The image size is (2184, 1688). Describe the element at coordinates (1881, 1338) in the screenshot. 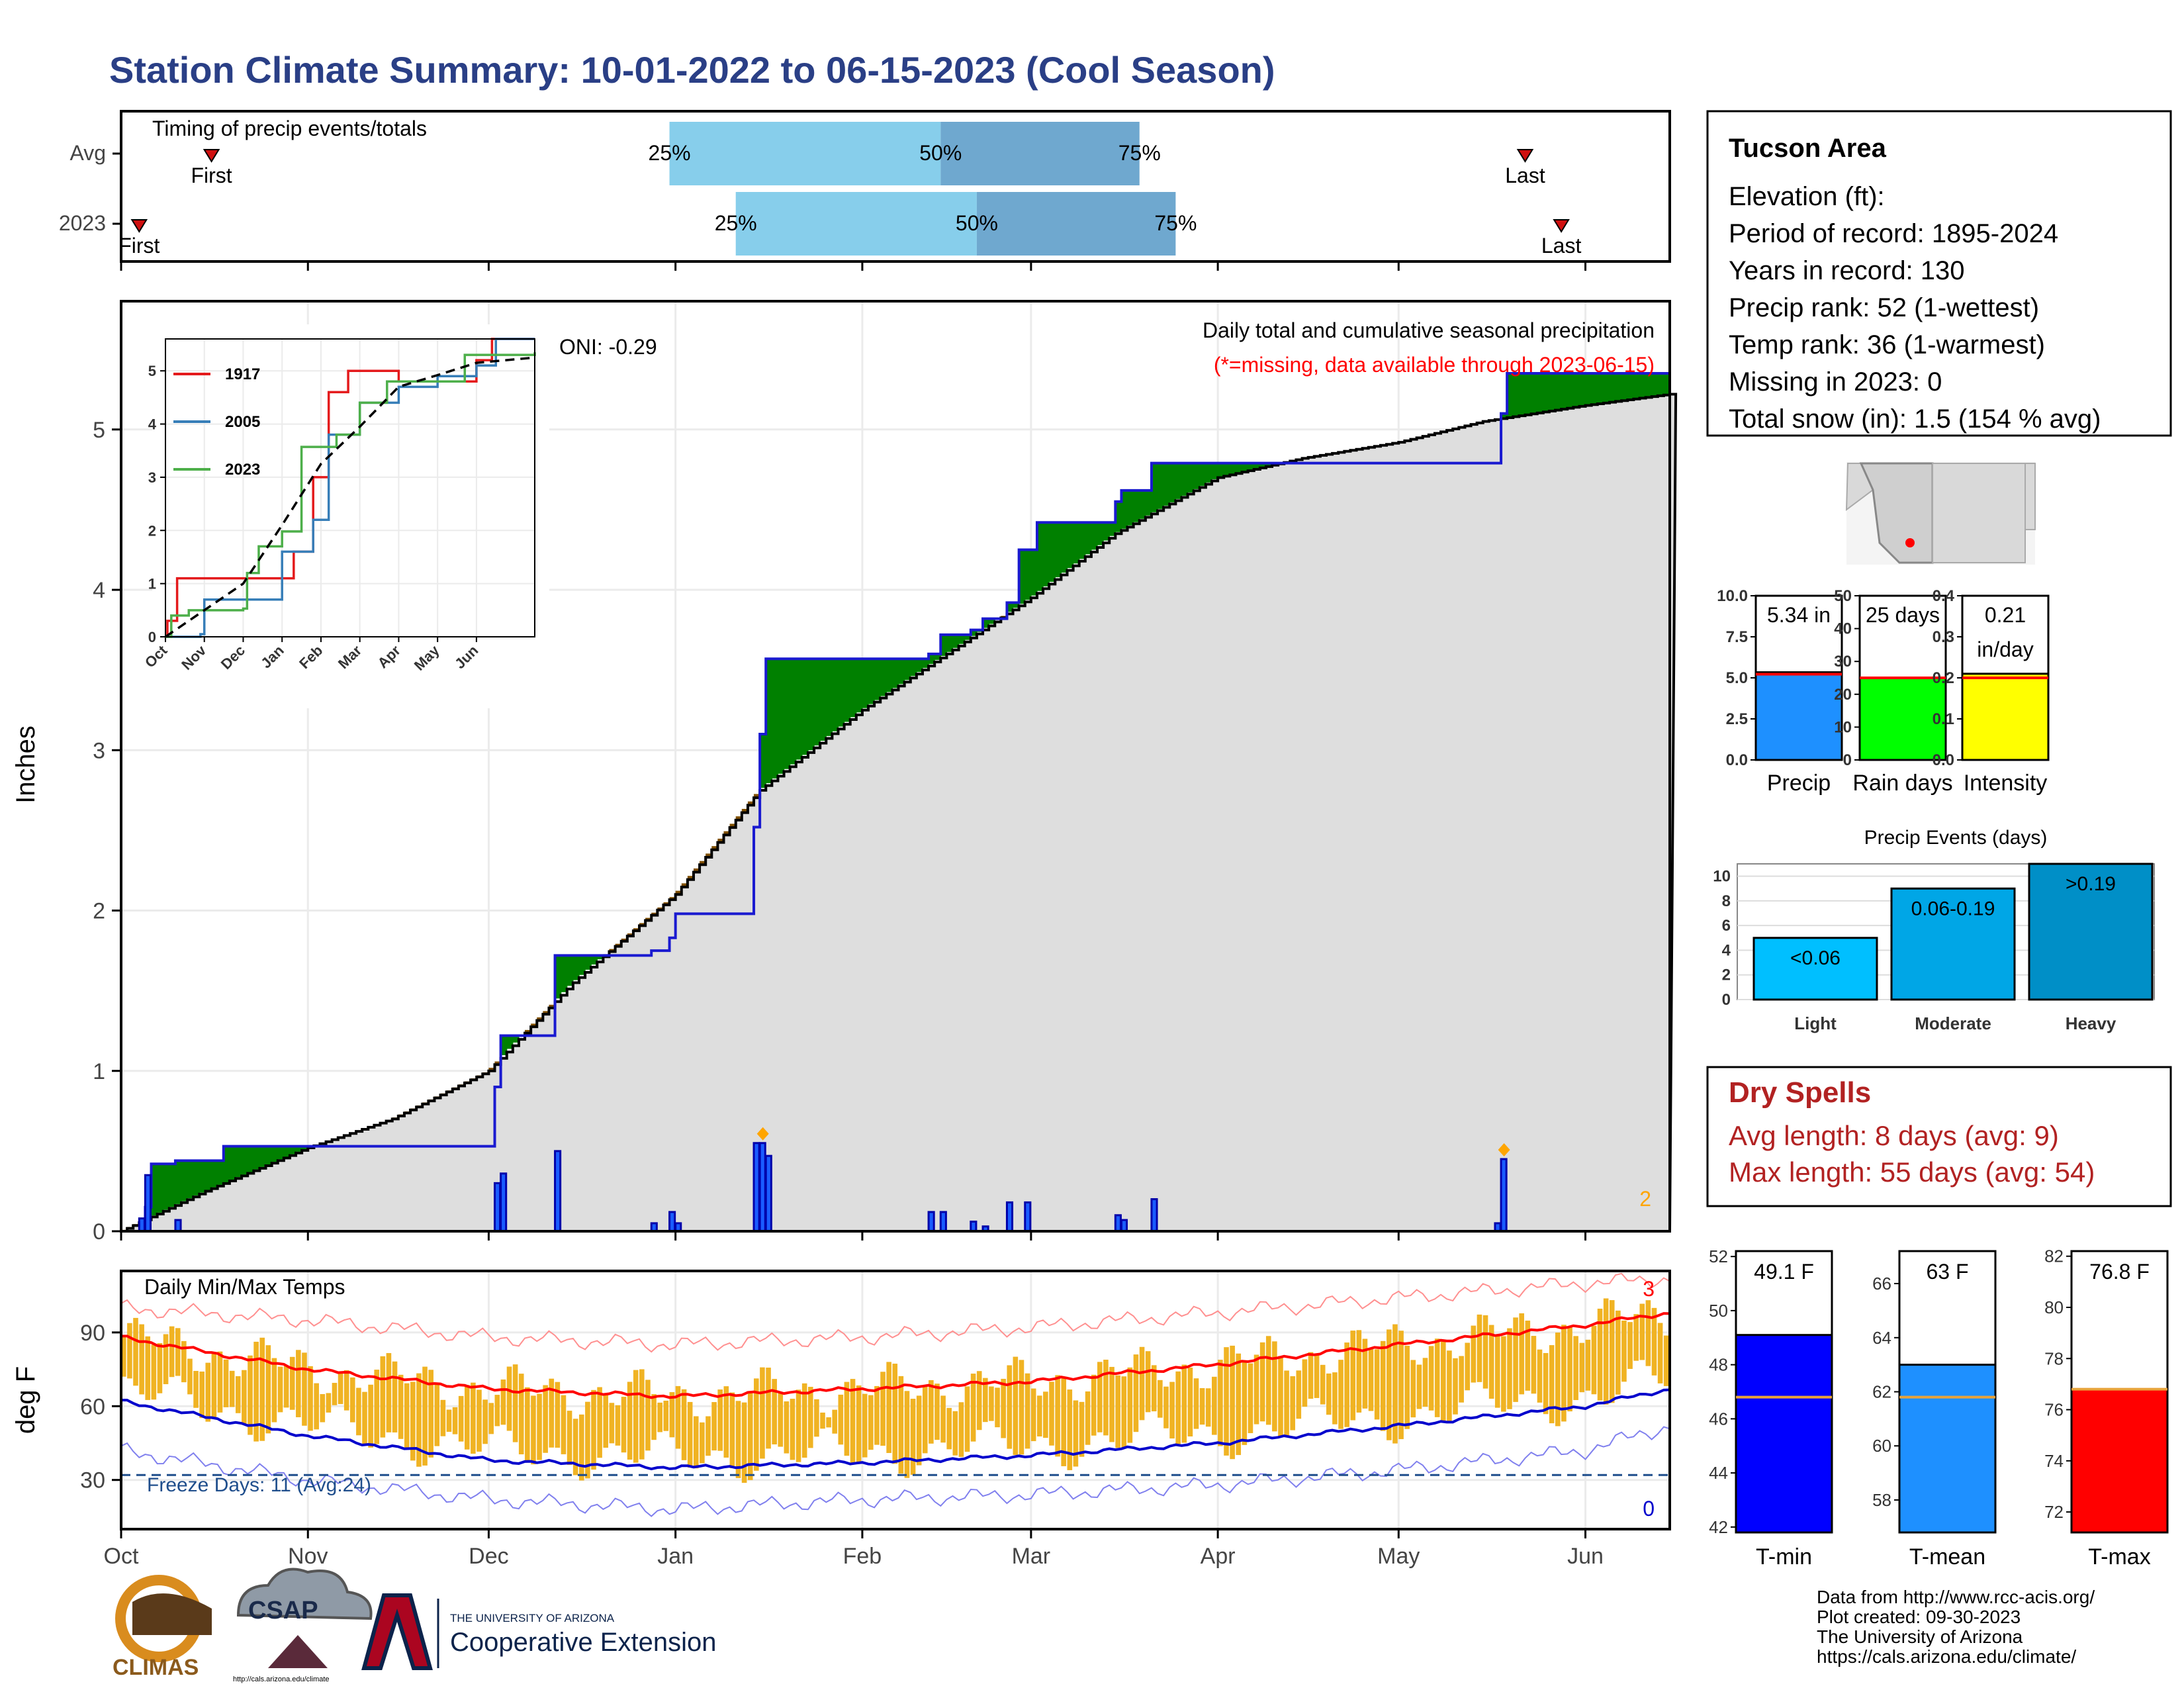

I see `tsum-y-tick-label-1-3: 64` at that location.